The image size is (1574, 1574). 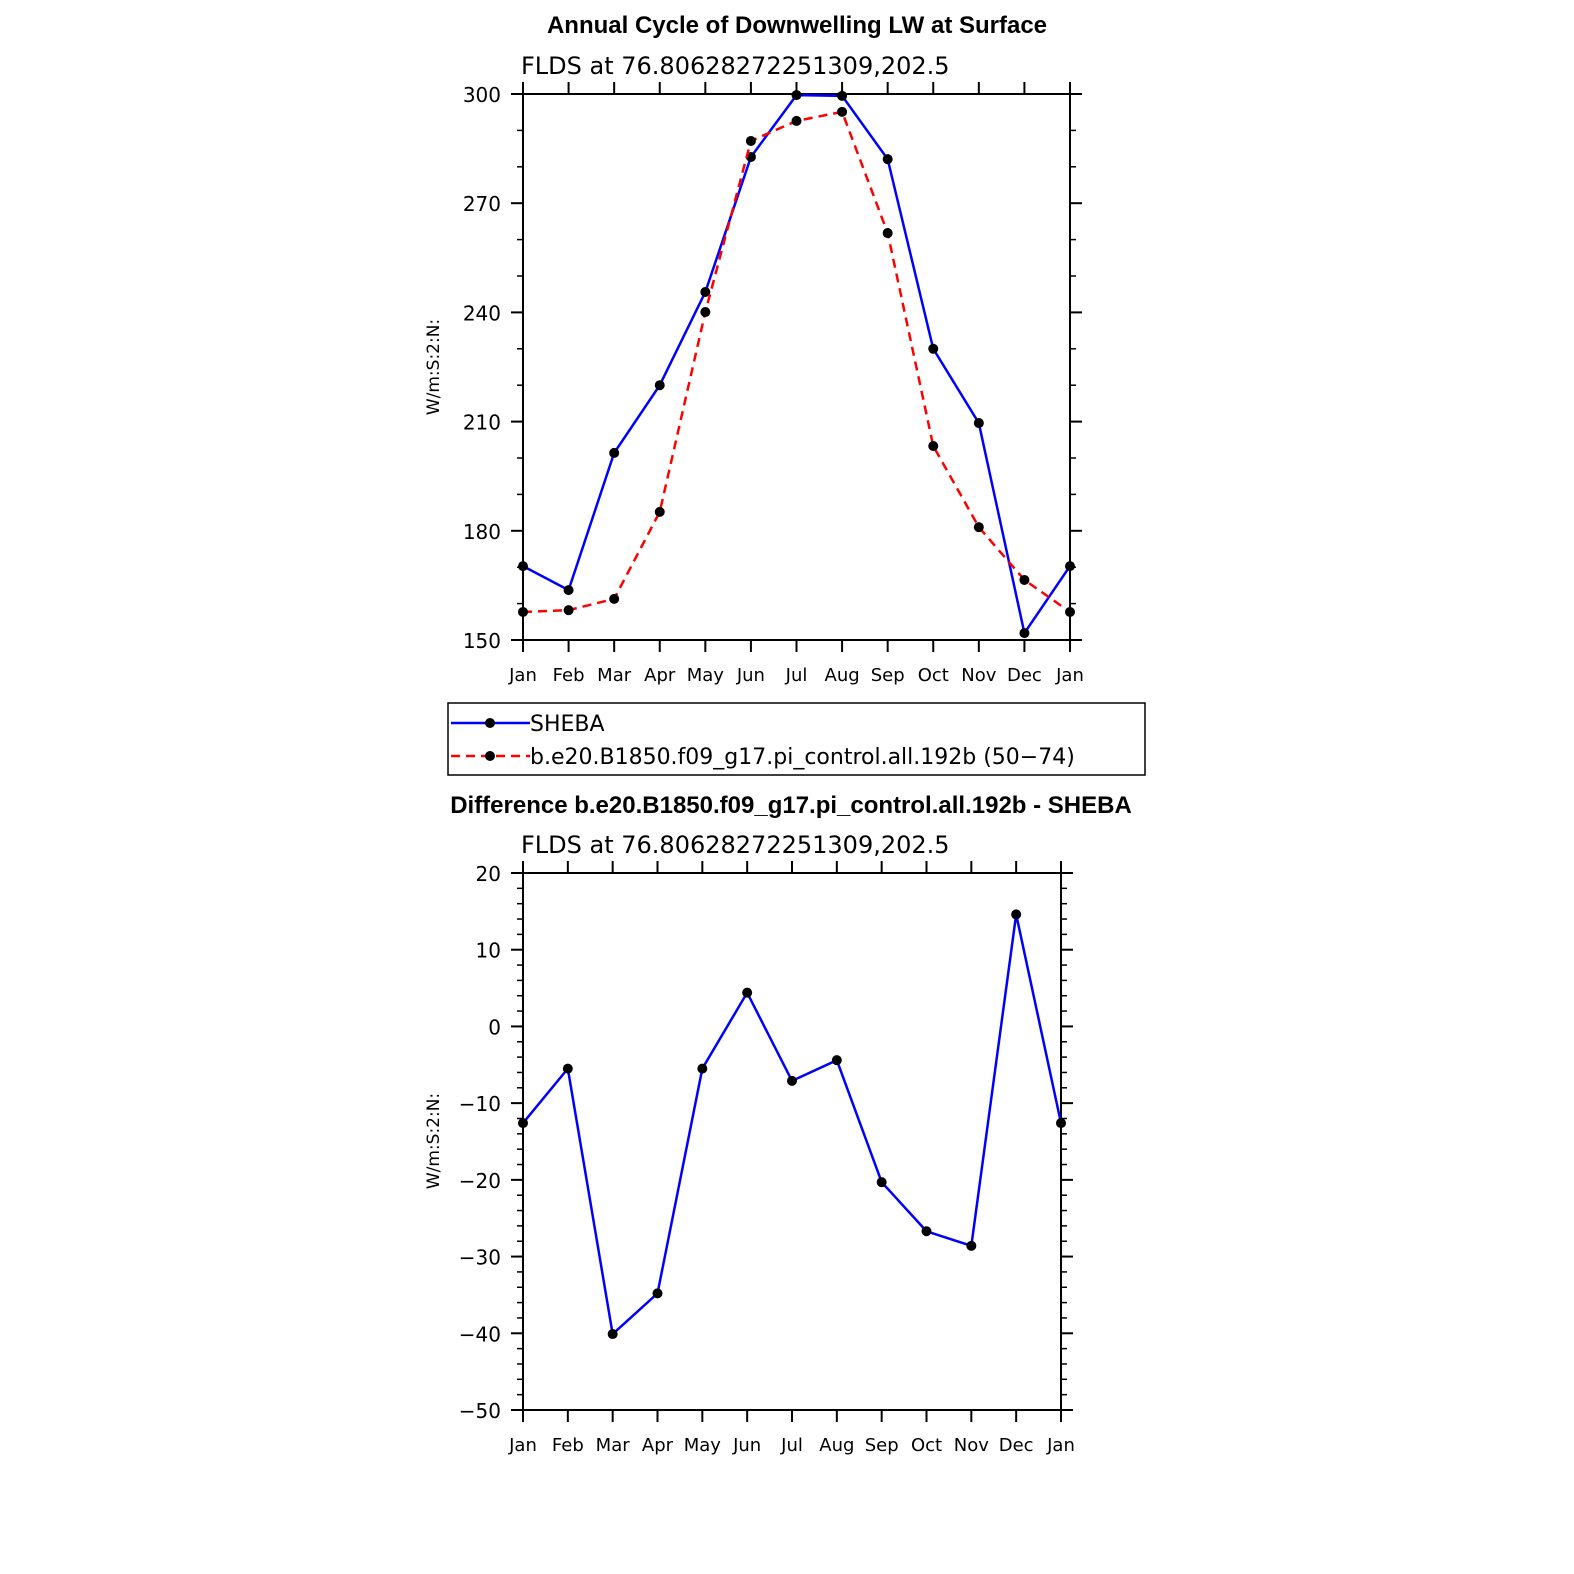 I want to click on y-tick-label: 300, so click(x=482, y=95).